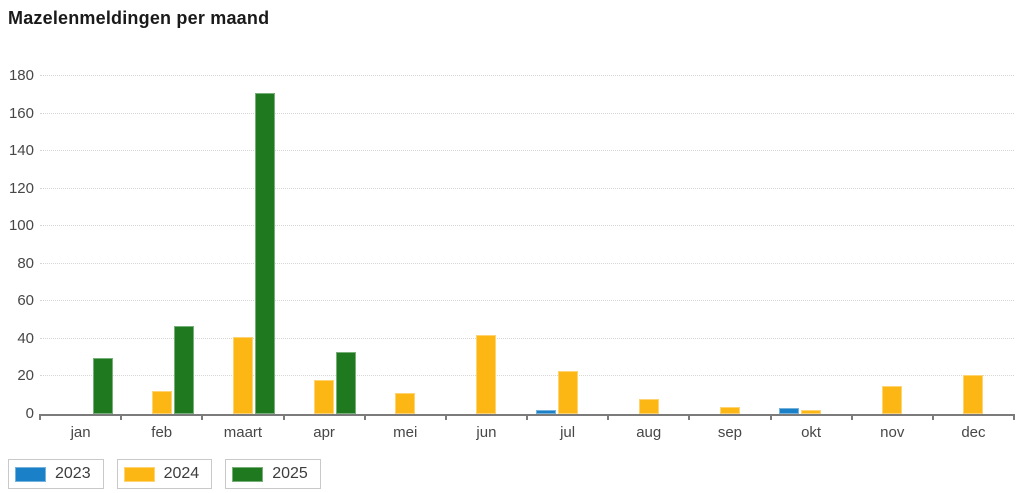  What do you see at coordinates (243, 432) in the screenshot?
I see `x-axis-label-maart: maart` at bounding box center [243, 432].